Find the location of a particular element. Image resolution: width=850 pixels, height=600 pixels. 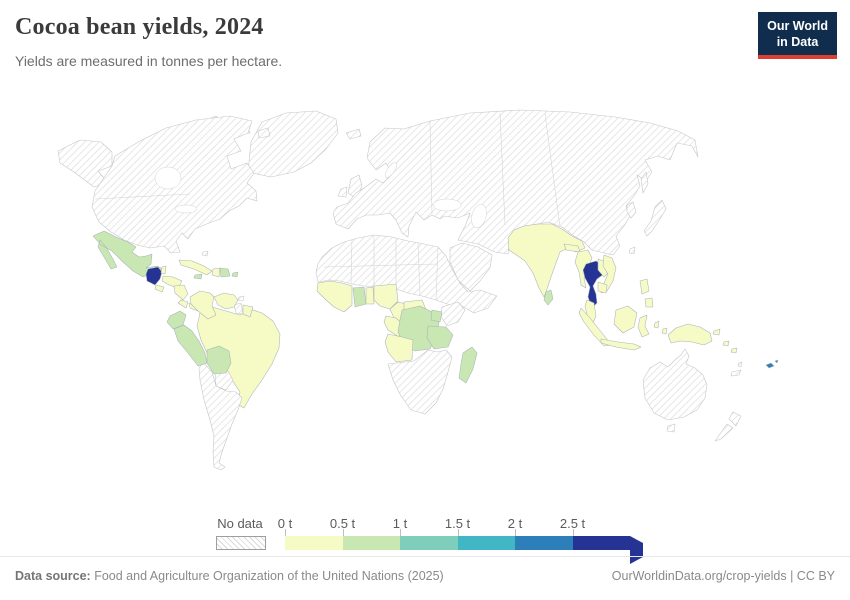

country-uganda is located at coordinates (436, 316).